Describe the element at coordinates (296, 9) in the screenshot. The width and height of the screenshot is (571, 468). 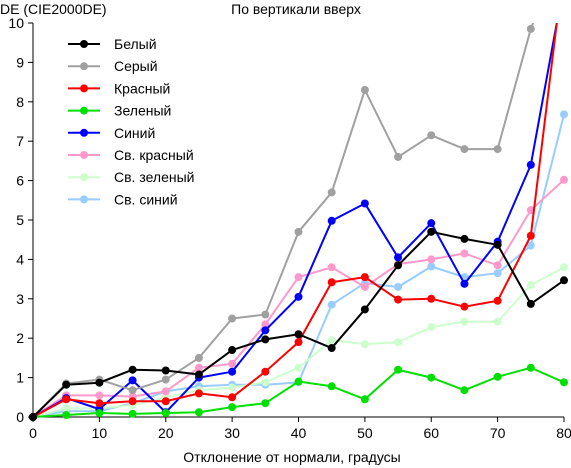
I see `chart-title: По вертикали вверх` at that location.